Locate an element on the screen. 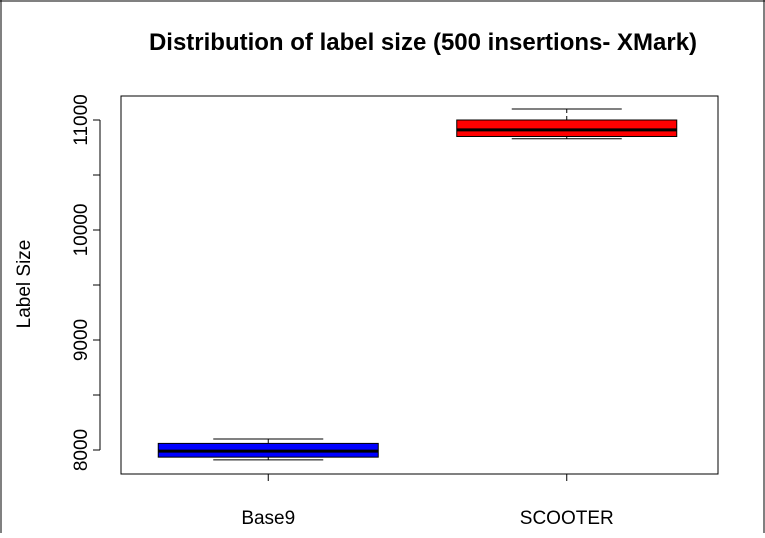 This screenshot has width=765, height=538. x-tick-label: SCOOTER is located at coordinates (567, 518).